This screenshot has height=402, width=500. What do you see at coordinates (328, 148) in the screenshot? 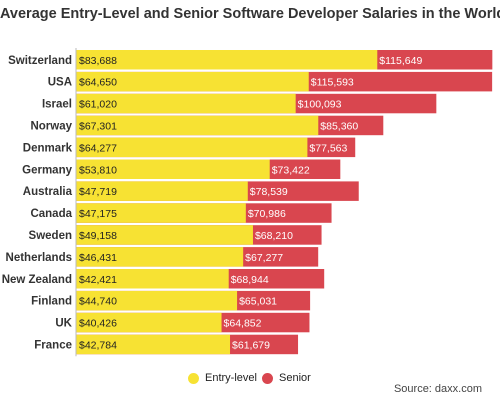
I see `data-label-senior: $77,563` at bounding box center [328, 148].